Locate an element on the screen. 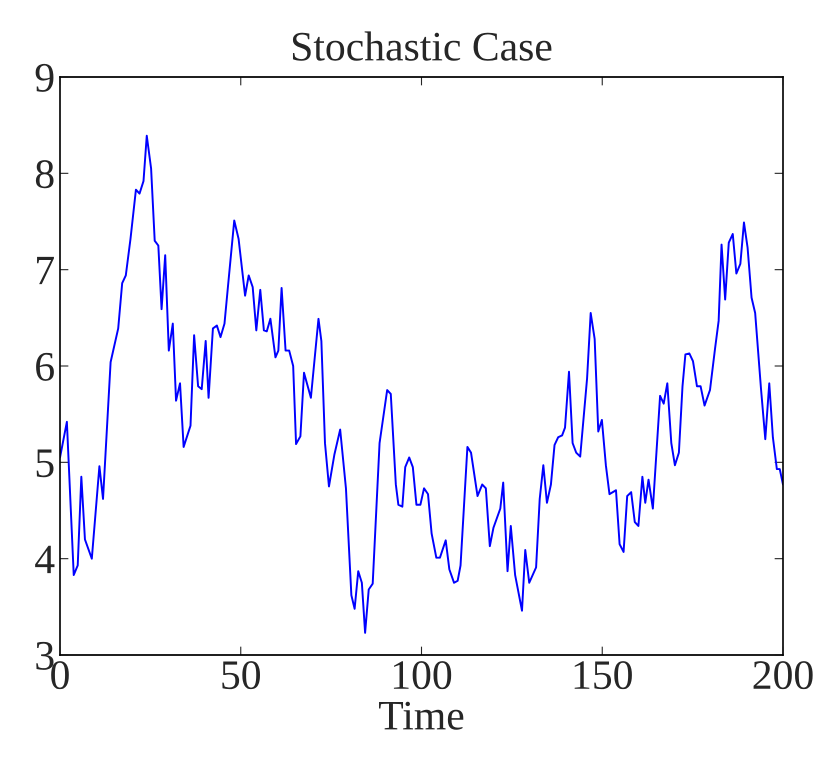 The width and height of the screenshot is (828, 761). x-tick-label: 100 is located at coordinates (423, 675).